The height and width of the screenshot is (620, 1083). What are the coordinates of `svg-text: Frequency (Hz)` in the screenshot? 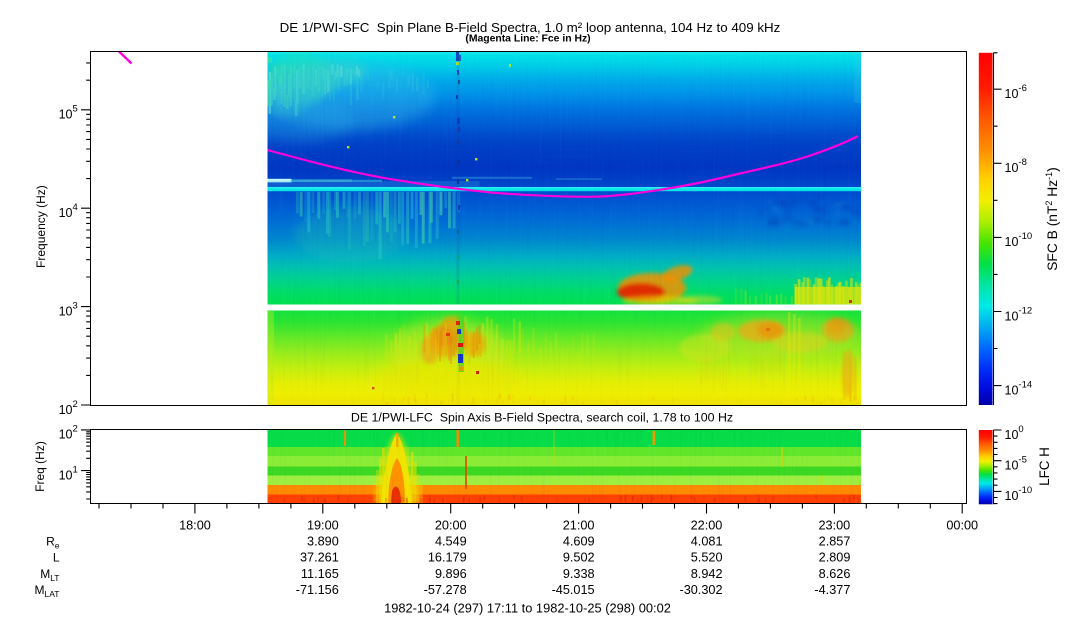 It's located at (41, 226).